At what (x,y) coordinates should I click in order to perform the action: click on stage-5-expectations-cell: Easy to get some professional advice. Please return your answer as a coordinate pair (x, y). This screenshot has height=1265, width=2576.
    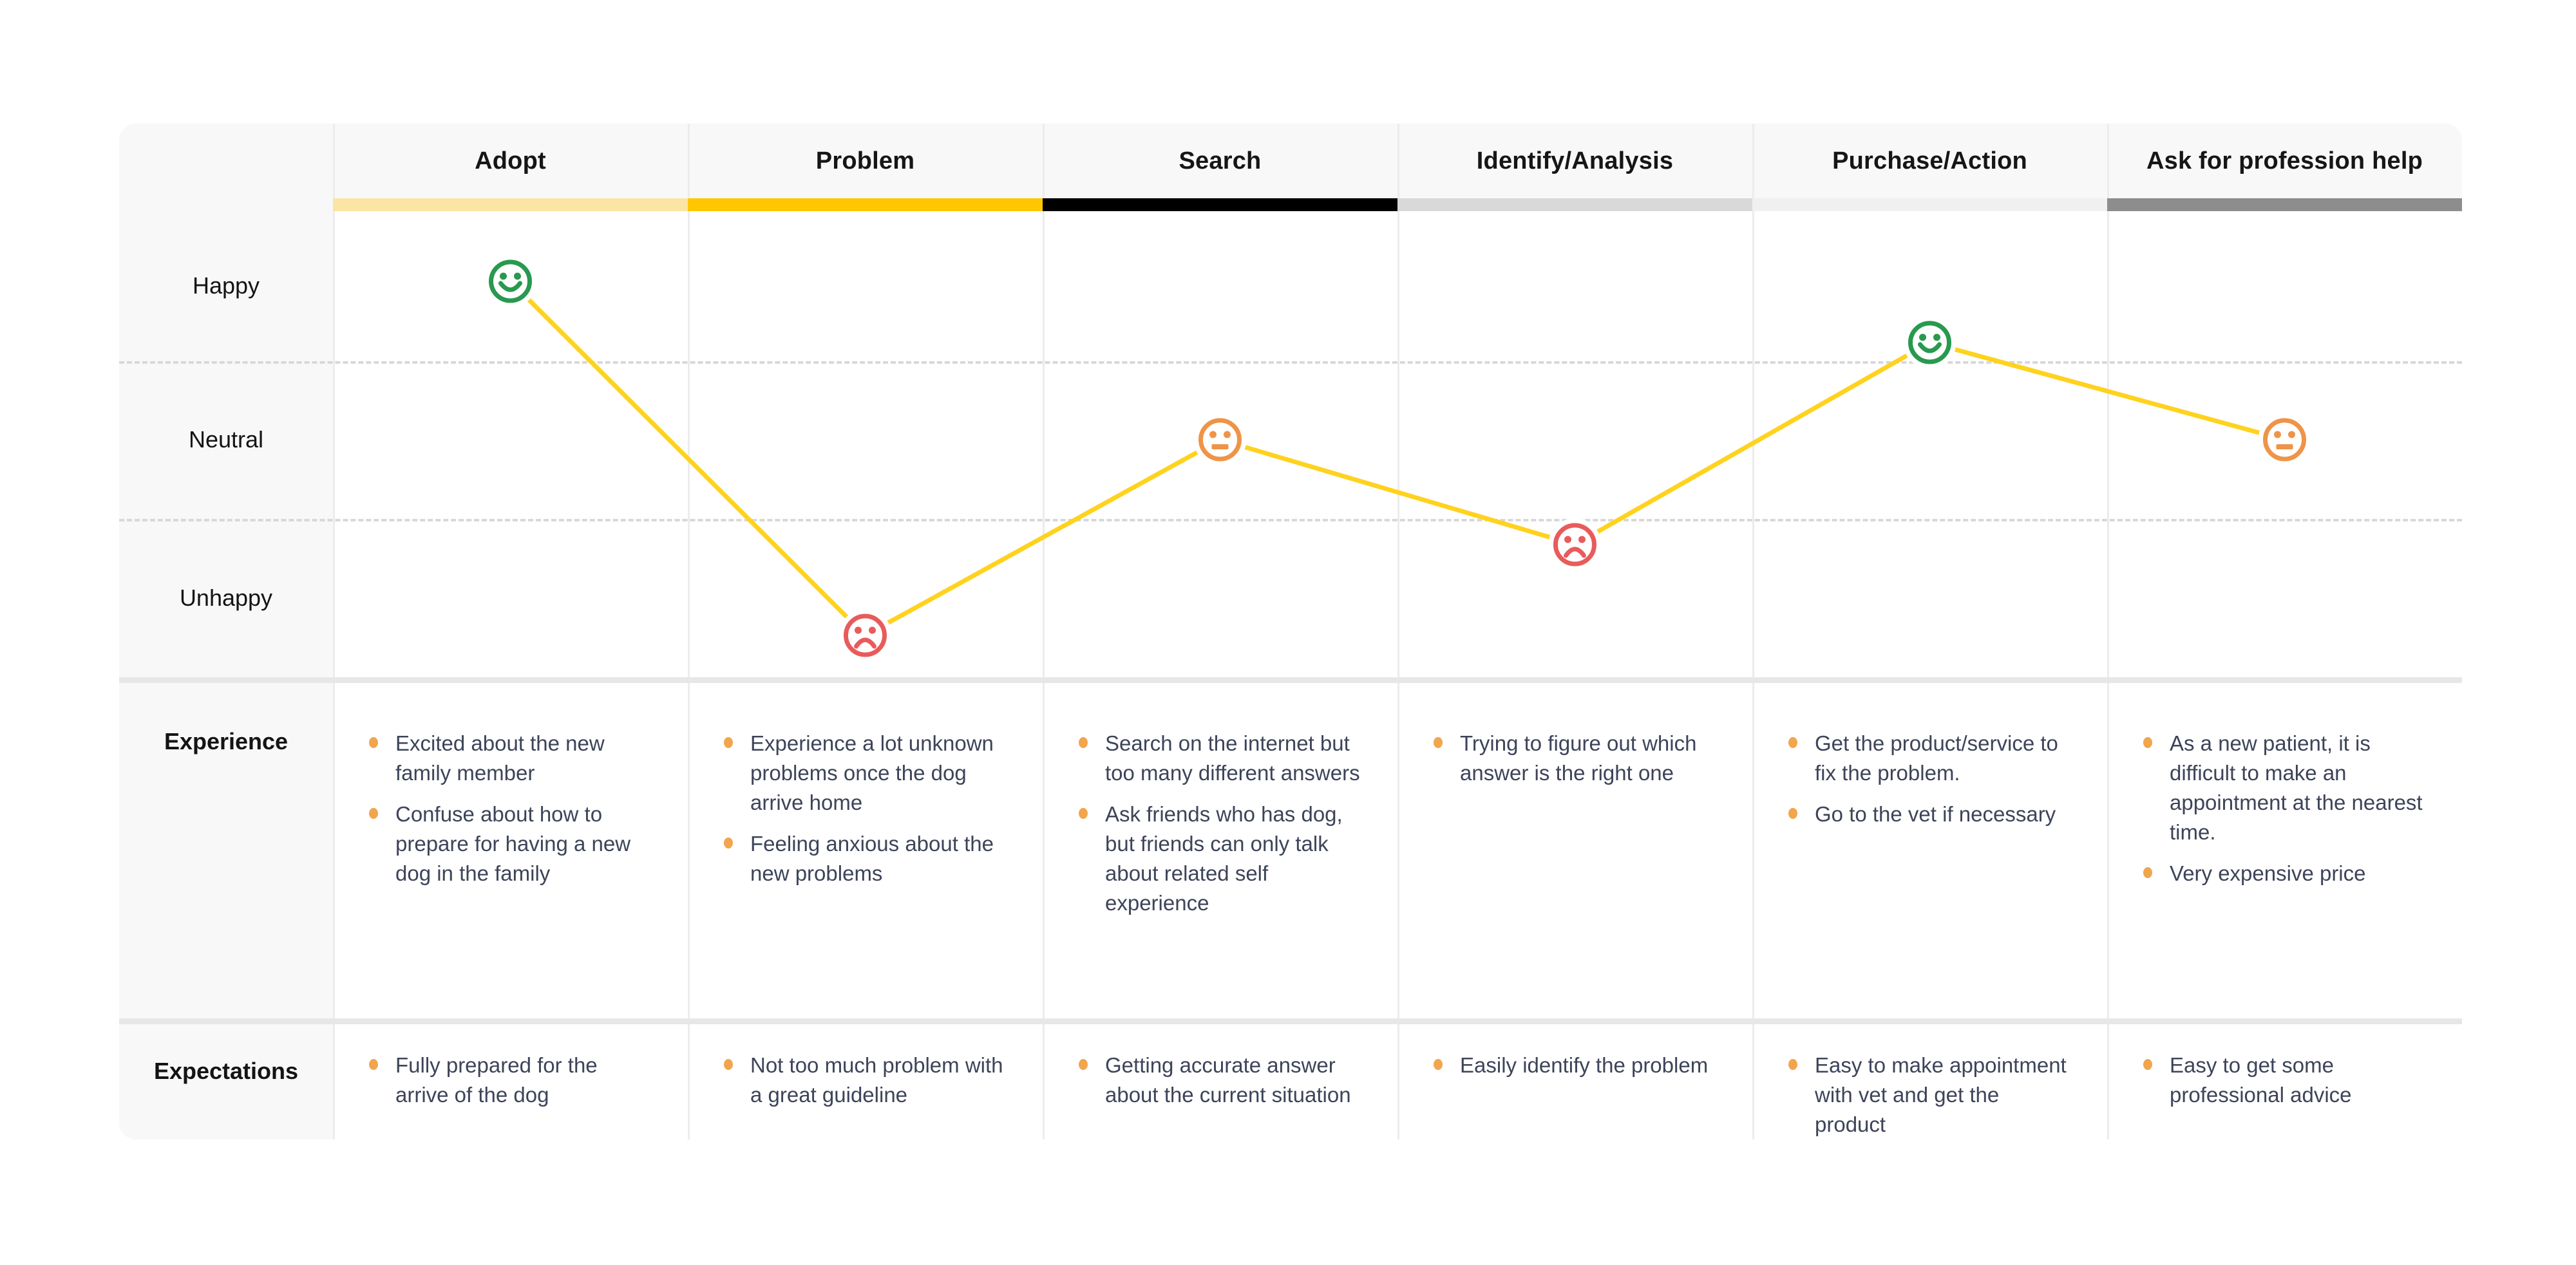
    Looking at the image, I should click on (2285, 1081).